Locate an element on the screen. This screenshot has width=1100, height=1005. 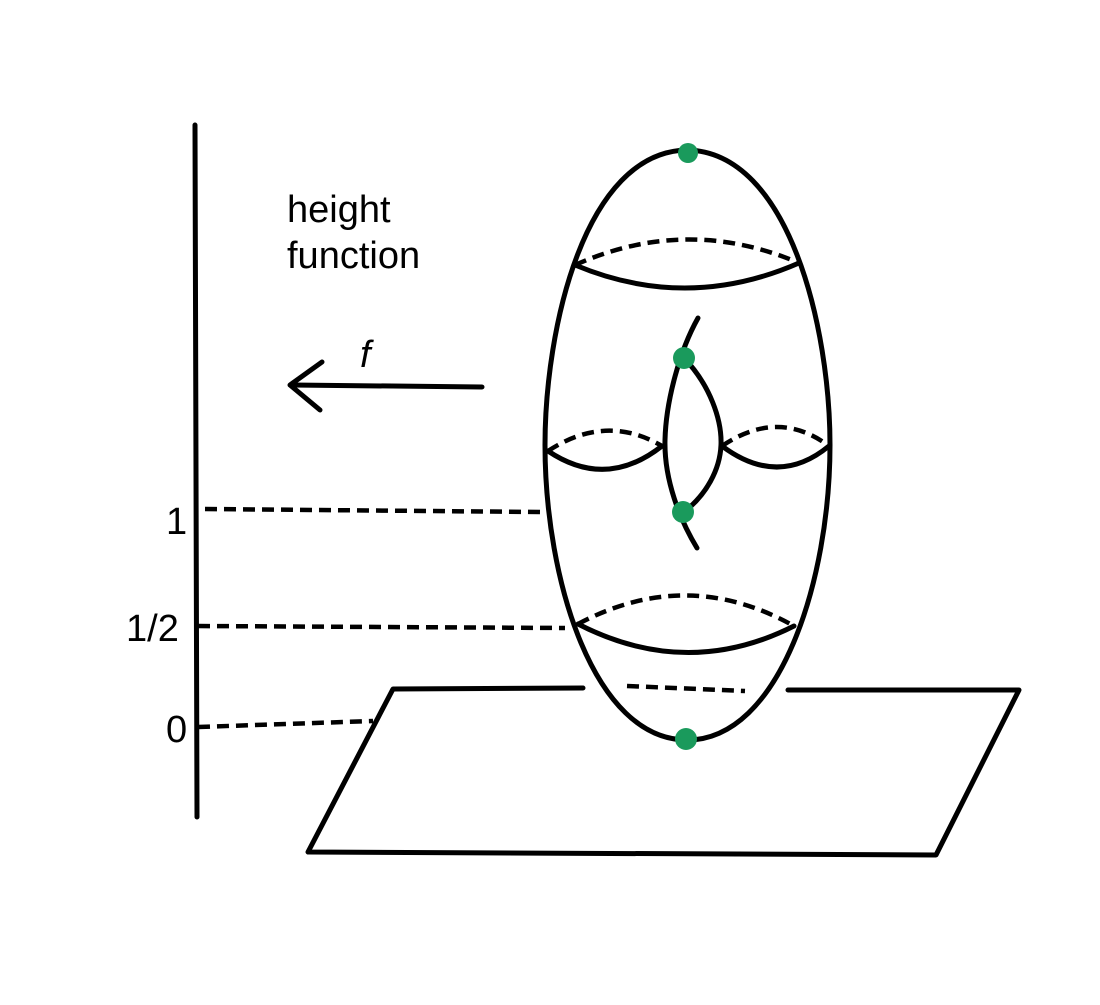
arrow-head is located at coordinates (306, 386).